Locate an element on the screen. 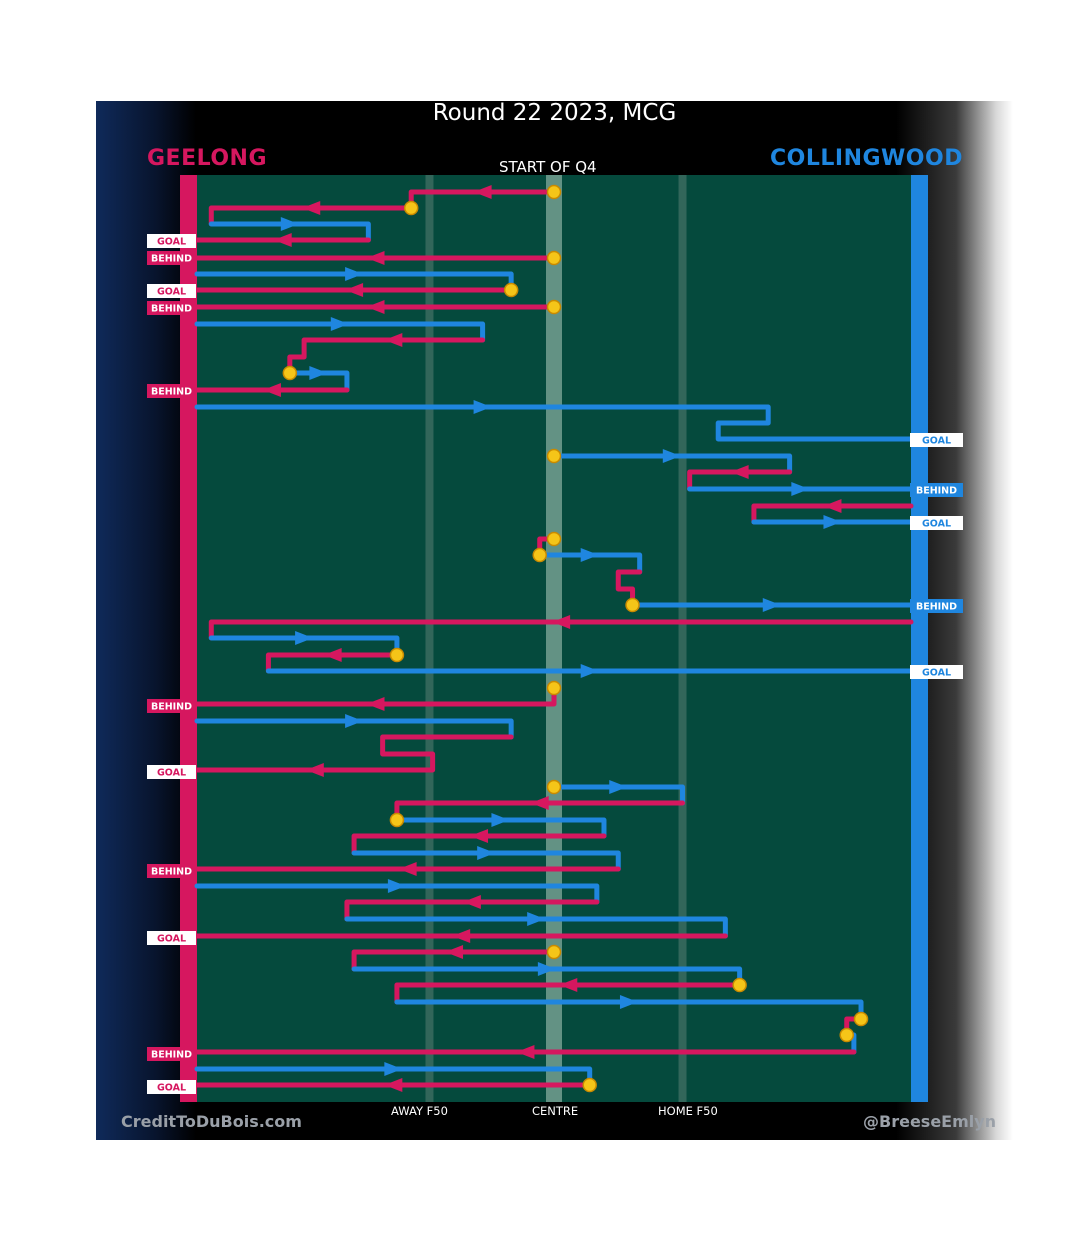 The height and width of the screenshot is (1255, 1080). result-tag-7: BEHIND is located at coordinates (936, 490).